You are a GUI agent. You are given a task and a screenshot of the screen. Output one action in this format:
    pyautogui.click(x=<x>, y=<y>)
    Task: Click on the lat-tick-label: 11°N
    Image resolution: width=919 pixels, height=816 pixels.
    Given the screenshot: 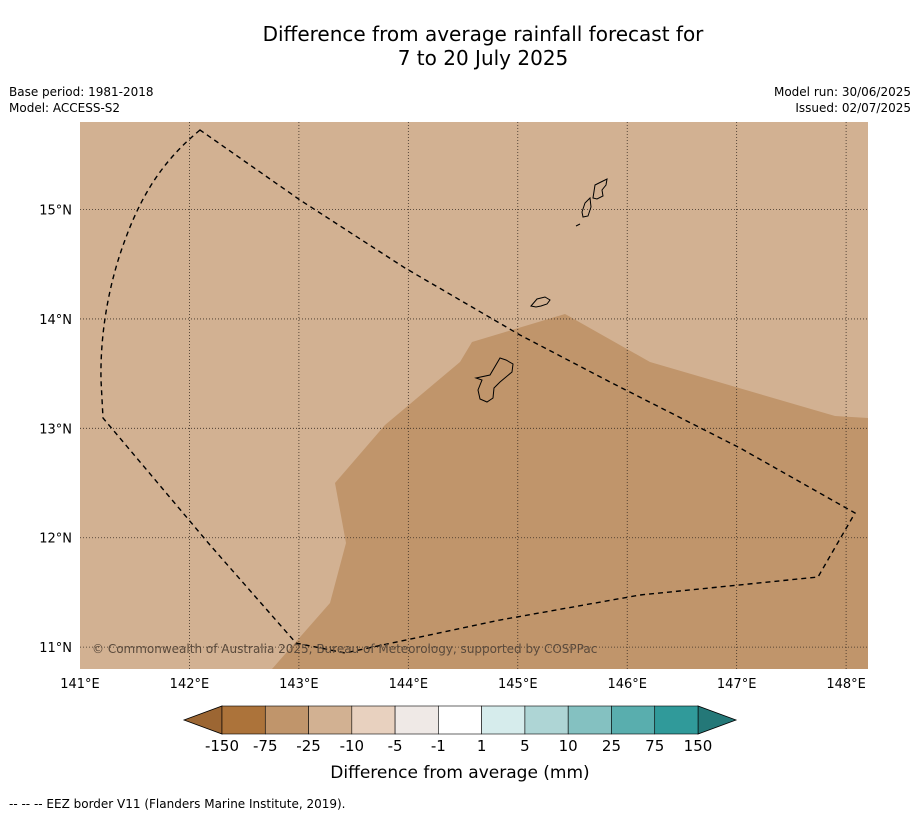 What is the action you would take?
    pyautogui.click(x=55, y=648)
    